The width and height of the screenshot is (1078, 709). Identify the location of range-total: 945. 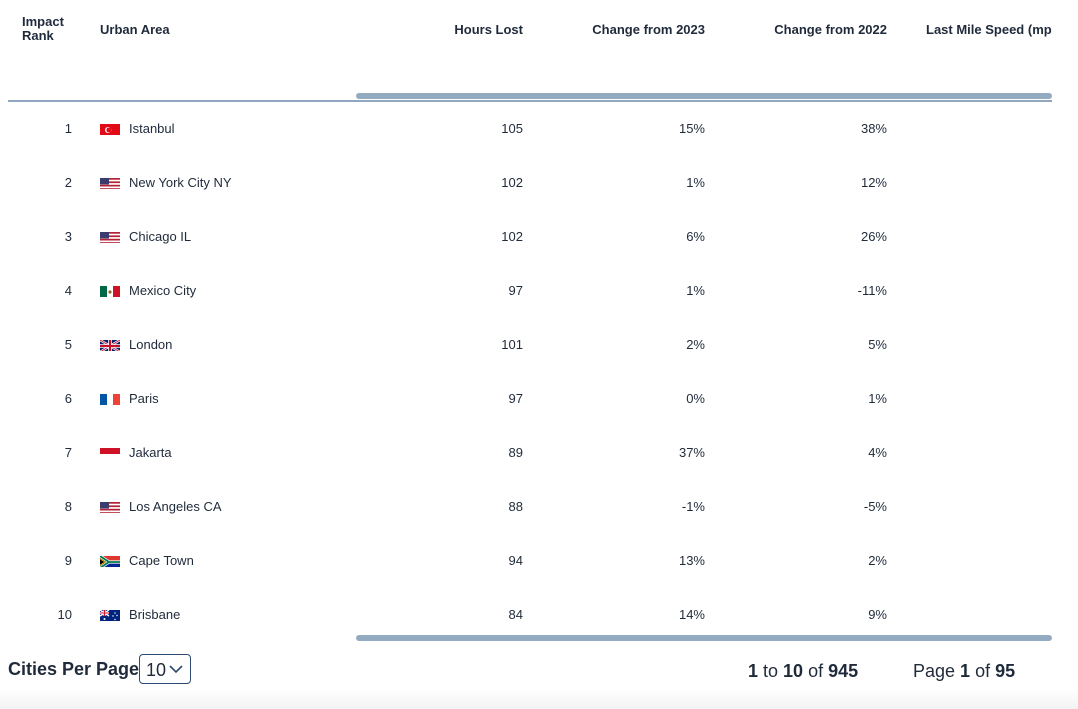
(843, 671).